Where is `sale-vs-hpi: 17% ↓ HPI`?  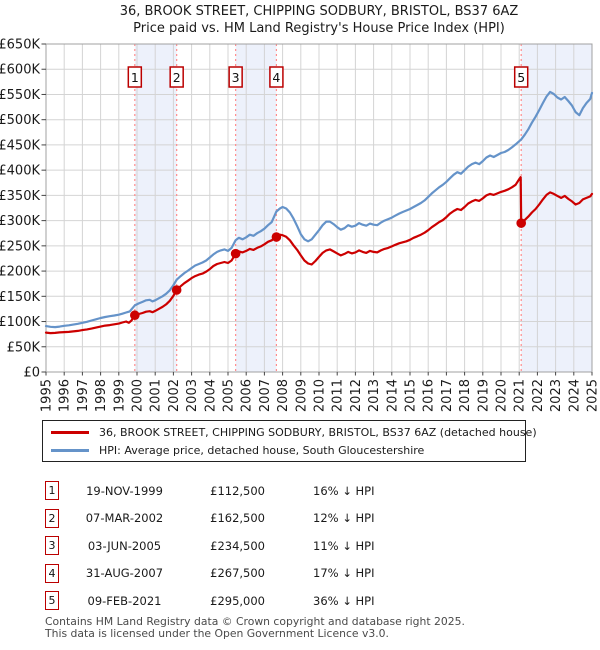 sale-vs-hpi: 17% ↓ HPI is located at coordinates (344, 573).